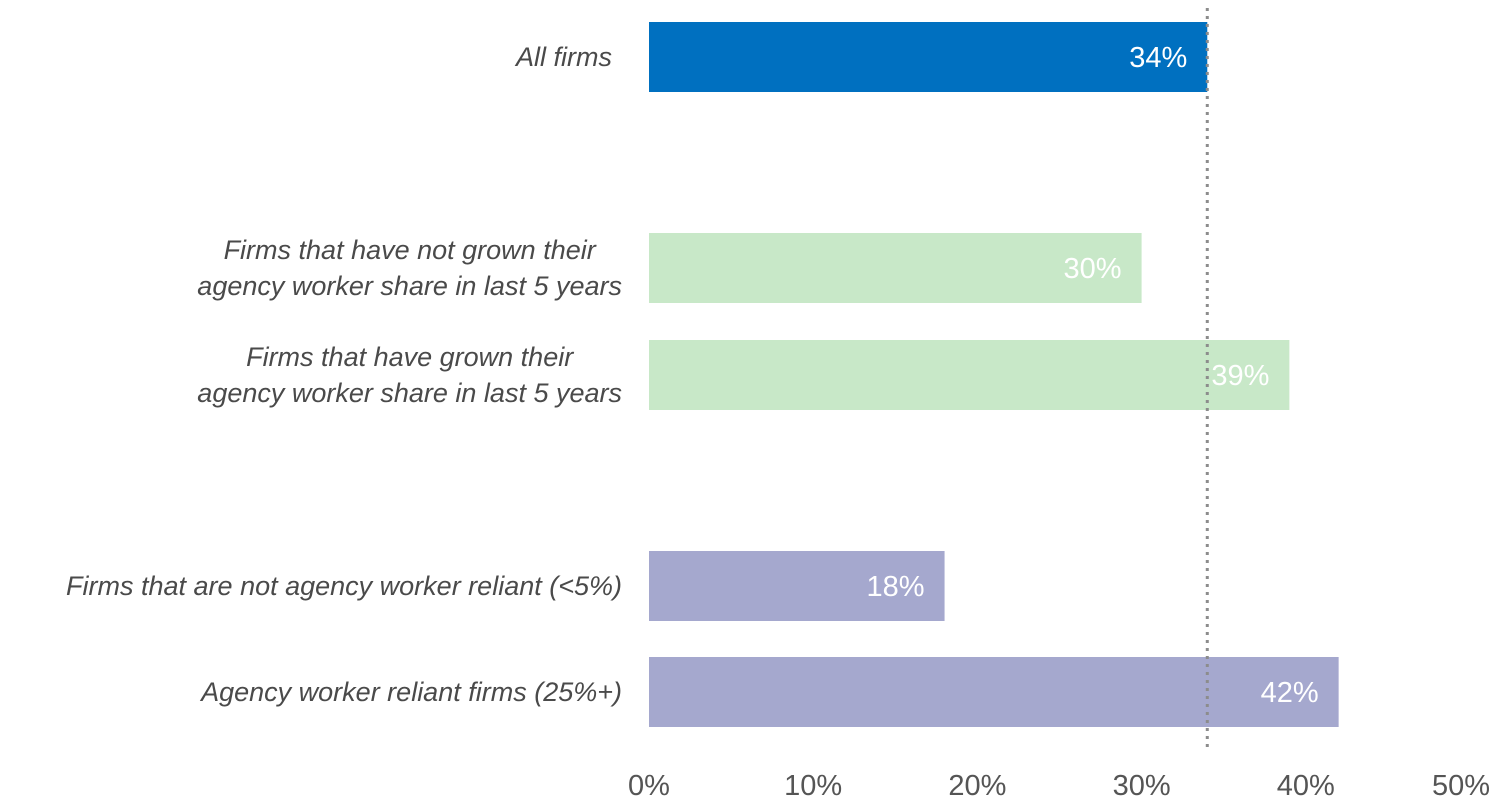 Image resolution: width=1492 pixels, height=799 pixels. What do you see at coordinates (1158, 58) in the screenshot?
I see `value-label-0: 34%` at bounding box center [1158, 58].